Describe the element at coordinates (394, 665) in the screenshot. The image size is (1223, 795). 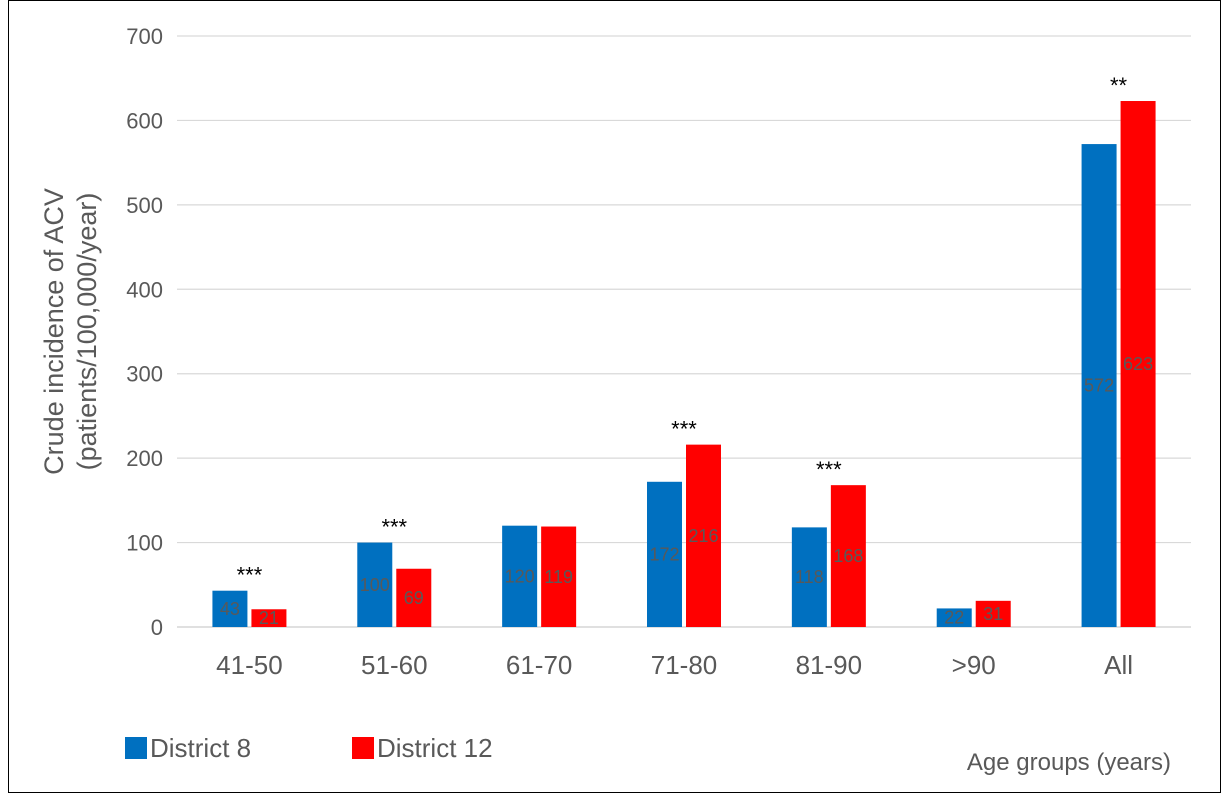
I see `x-tick-label: 51-60` at that location.